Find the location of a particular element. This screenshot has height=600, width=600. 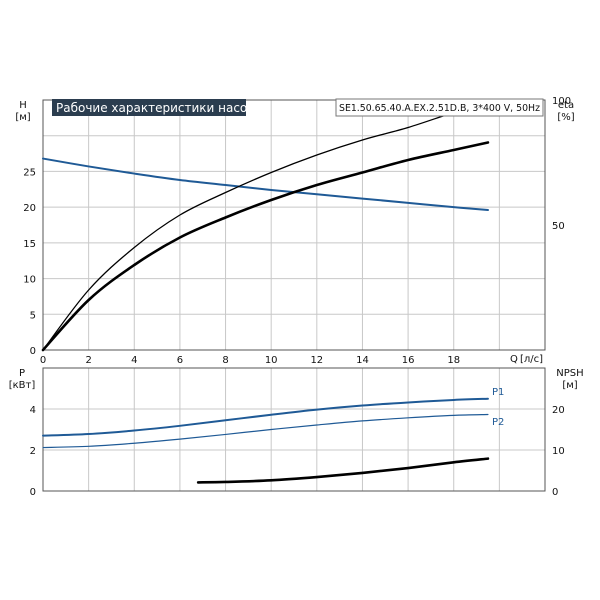

p2-series-label: P2 is located at coordinates (498, 422).